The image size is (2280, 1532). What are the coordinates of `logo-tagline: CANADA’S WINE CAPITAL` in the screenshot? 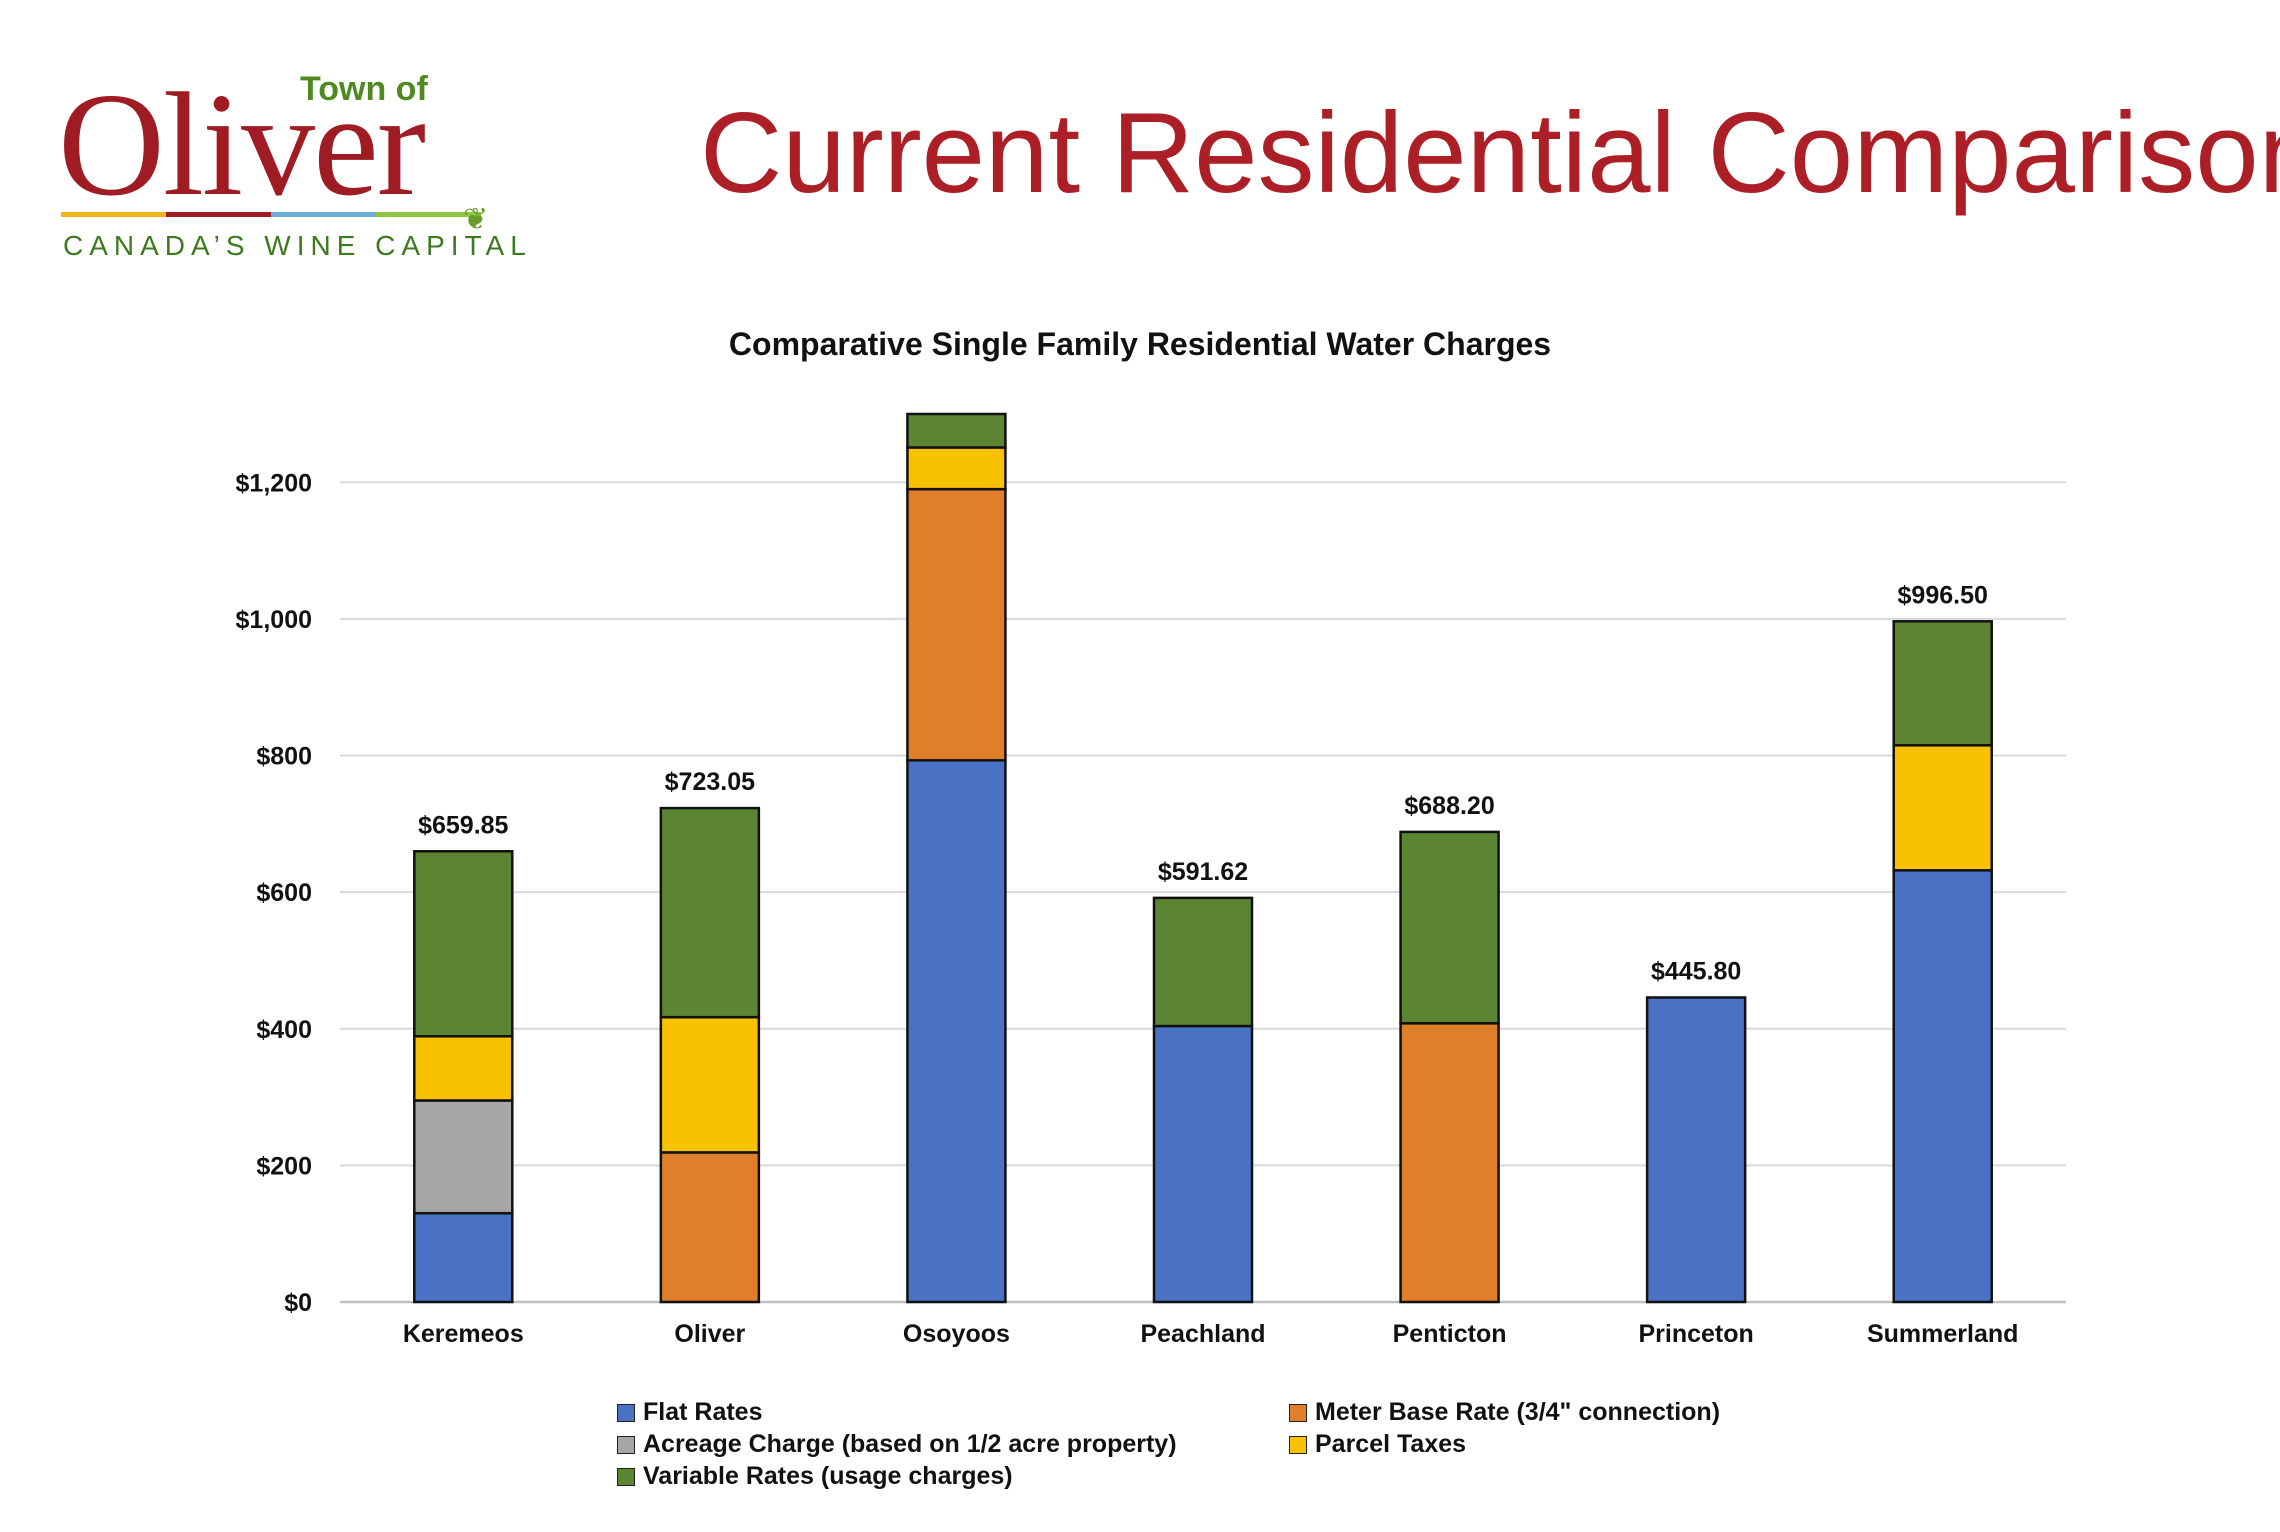 It's located at (297, 245).